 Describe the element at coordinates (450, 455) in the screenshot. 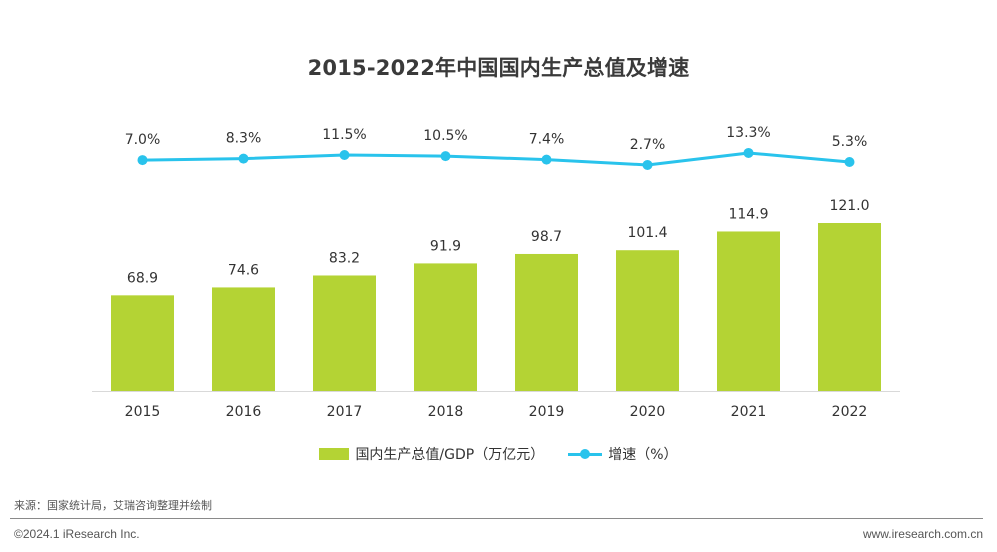

I see `legend-label-gdp: 国内生产总值/GDP（万亿元）` at that location.